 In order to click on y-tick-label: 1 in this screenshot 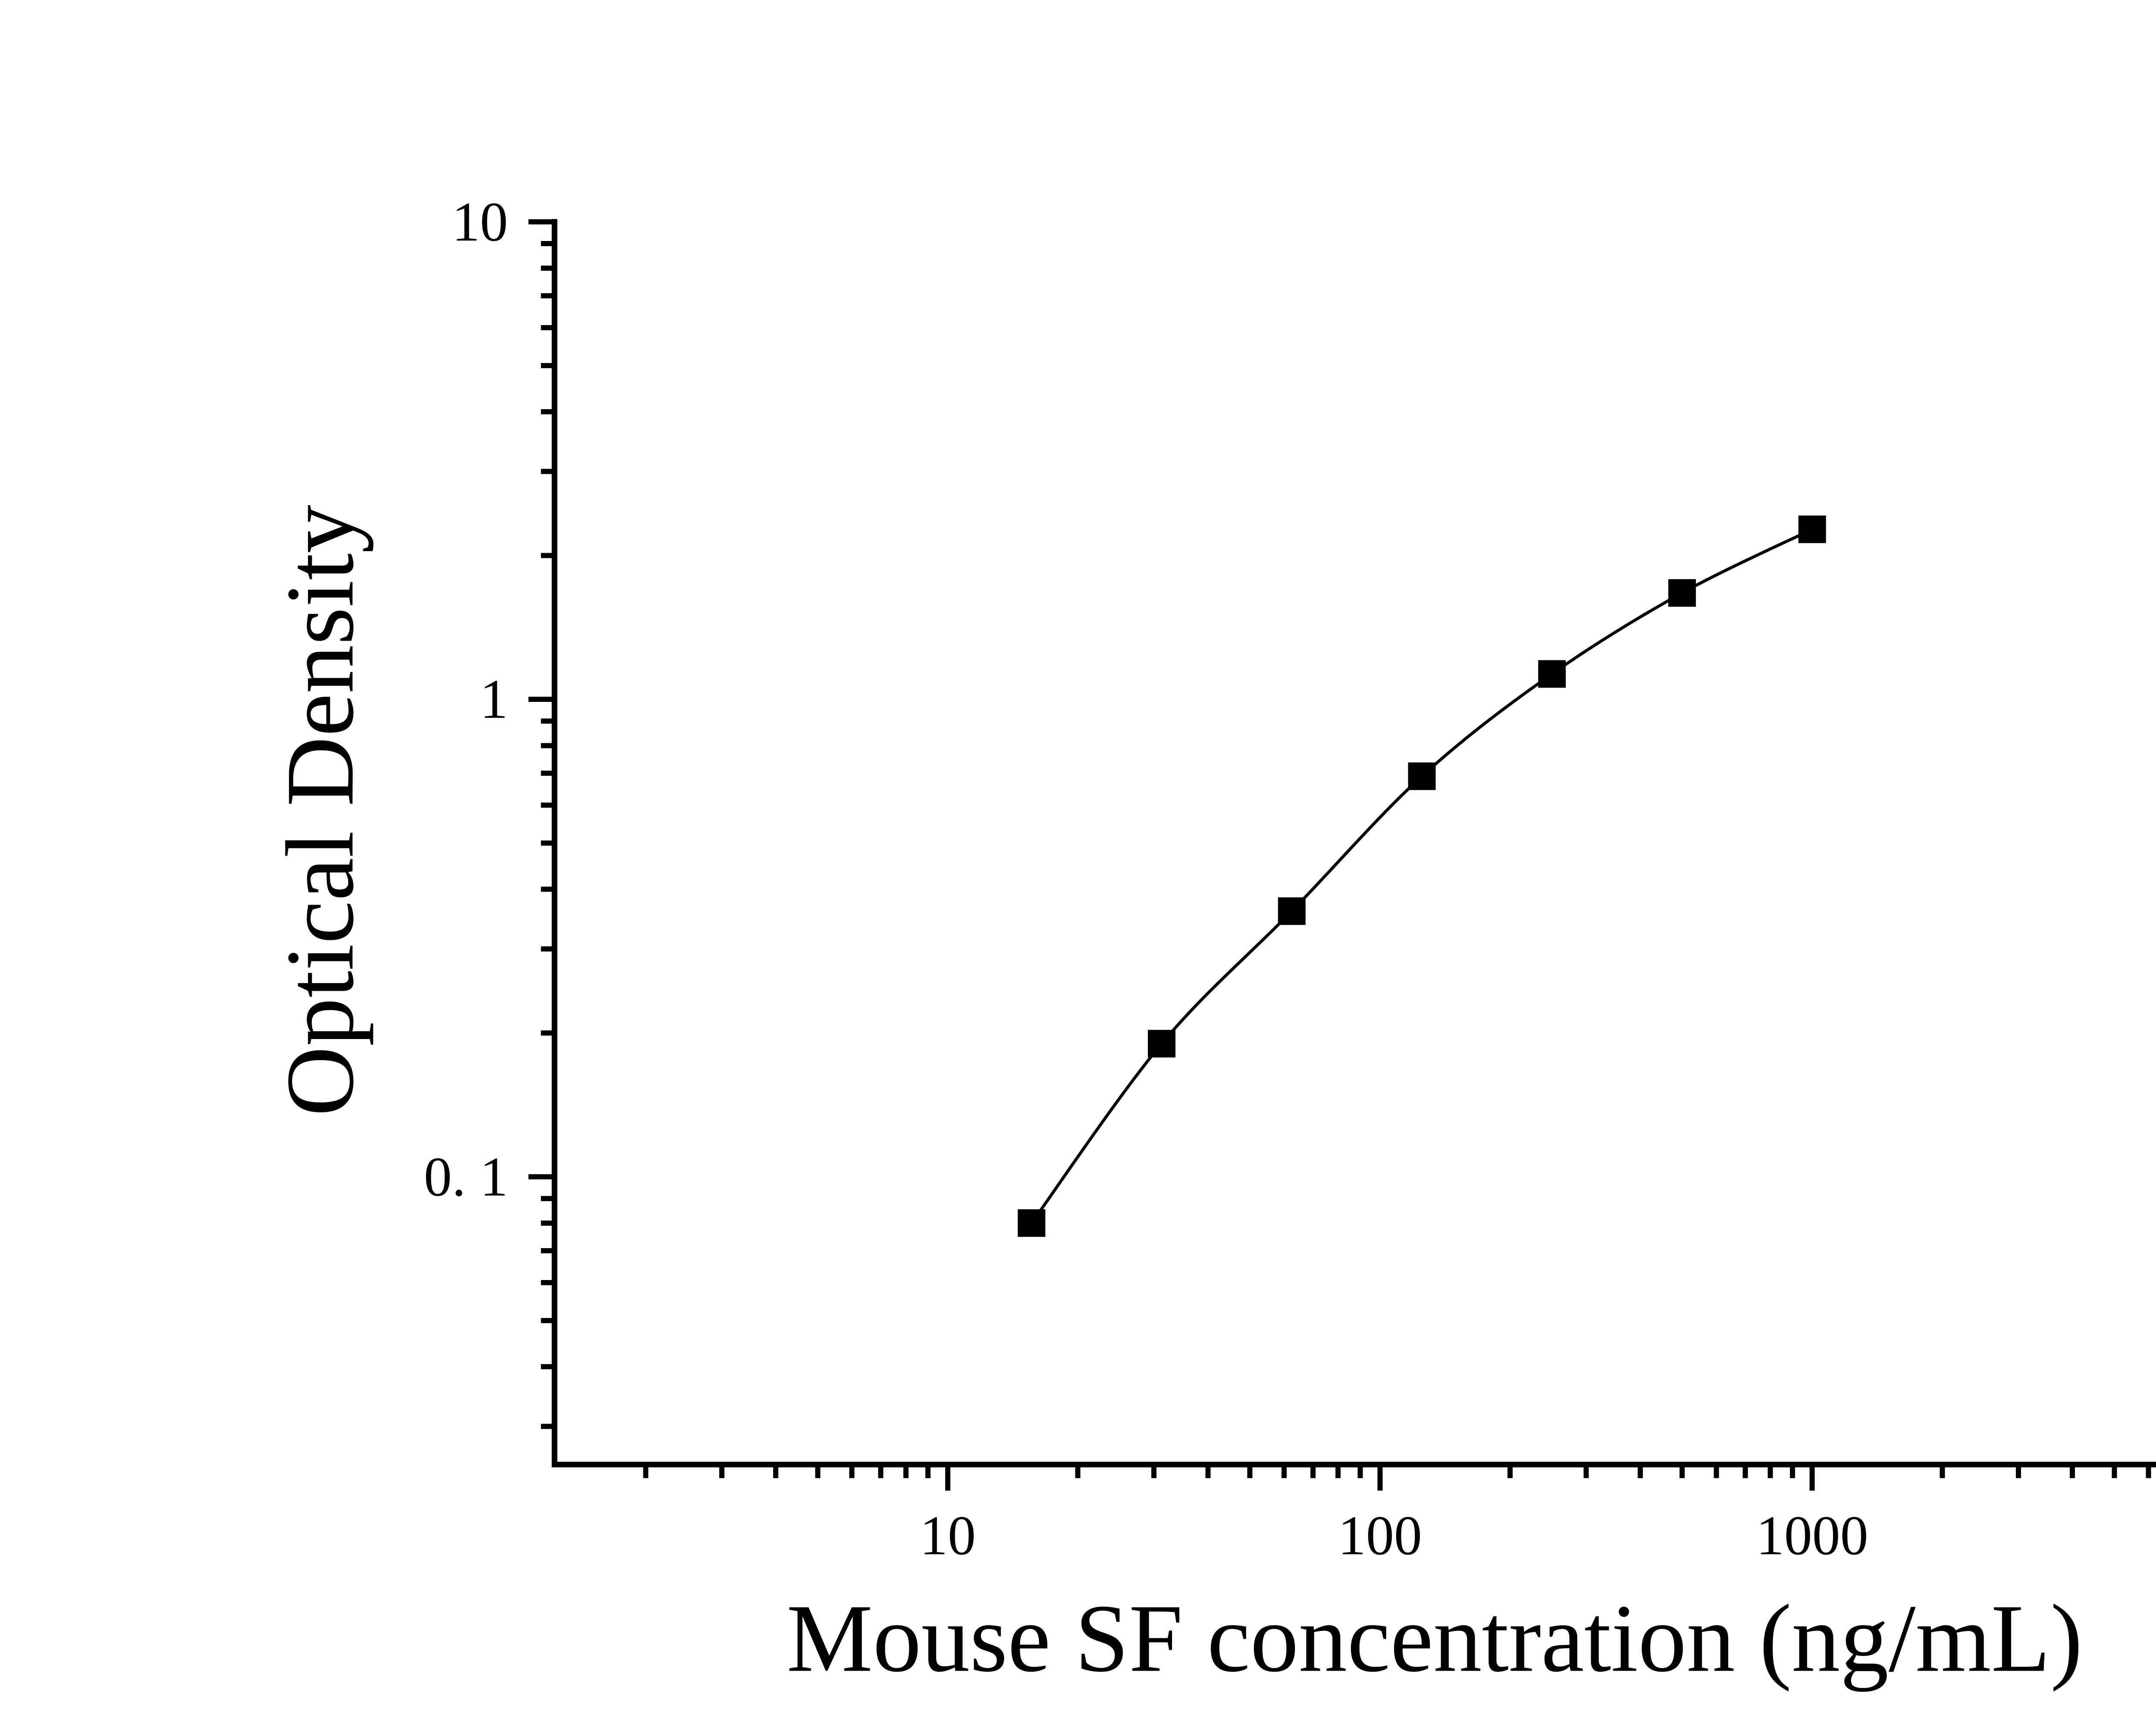, I will do `click(494, 699)`.